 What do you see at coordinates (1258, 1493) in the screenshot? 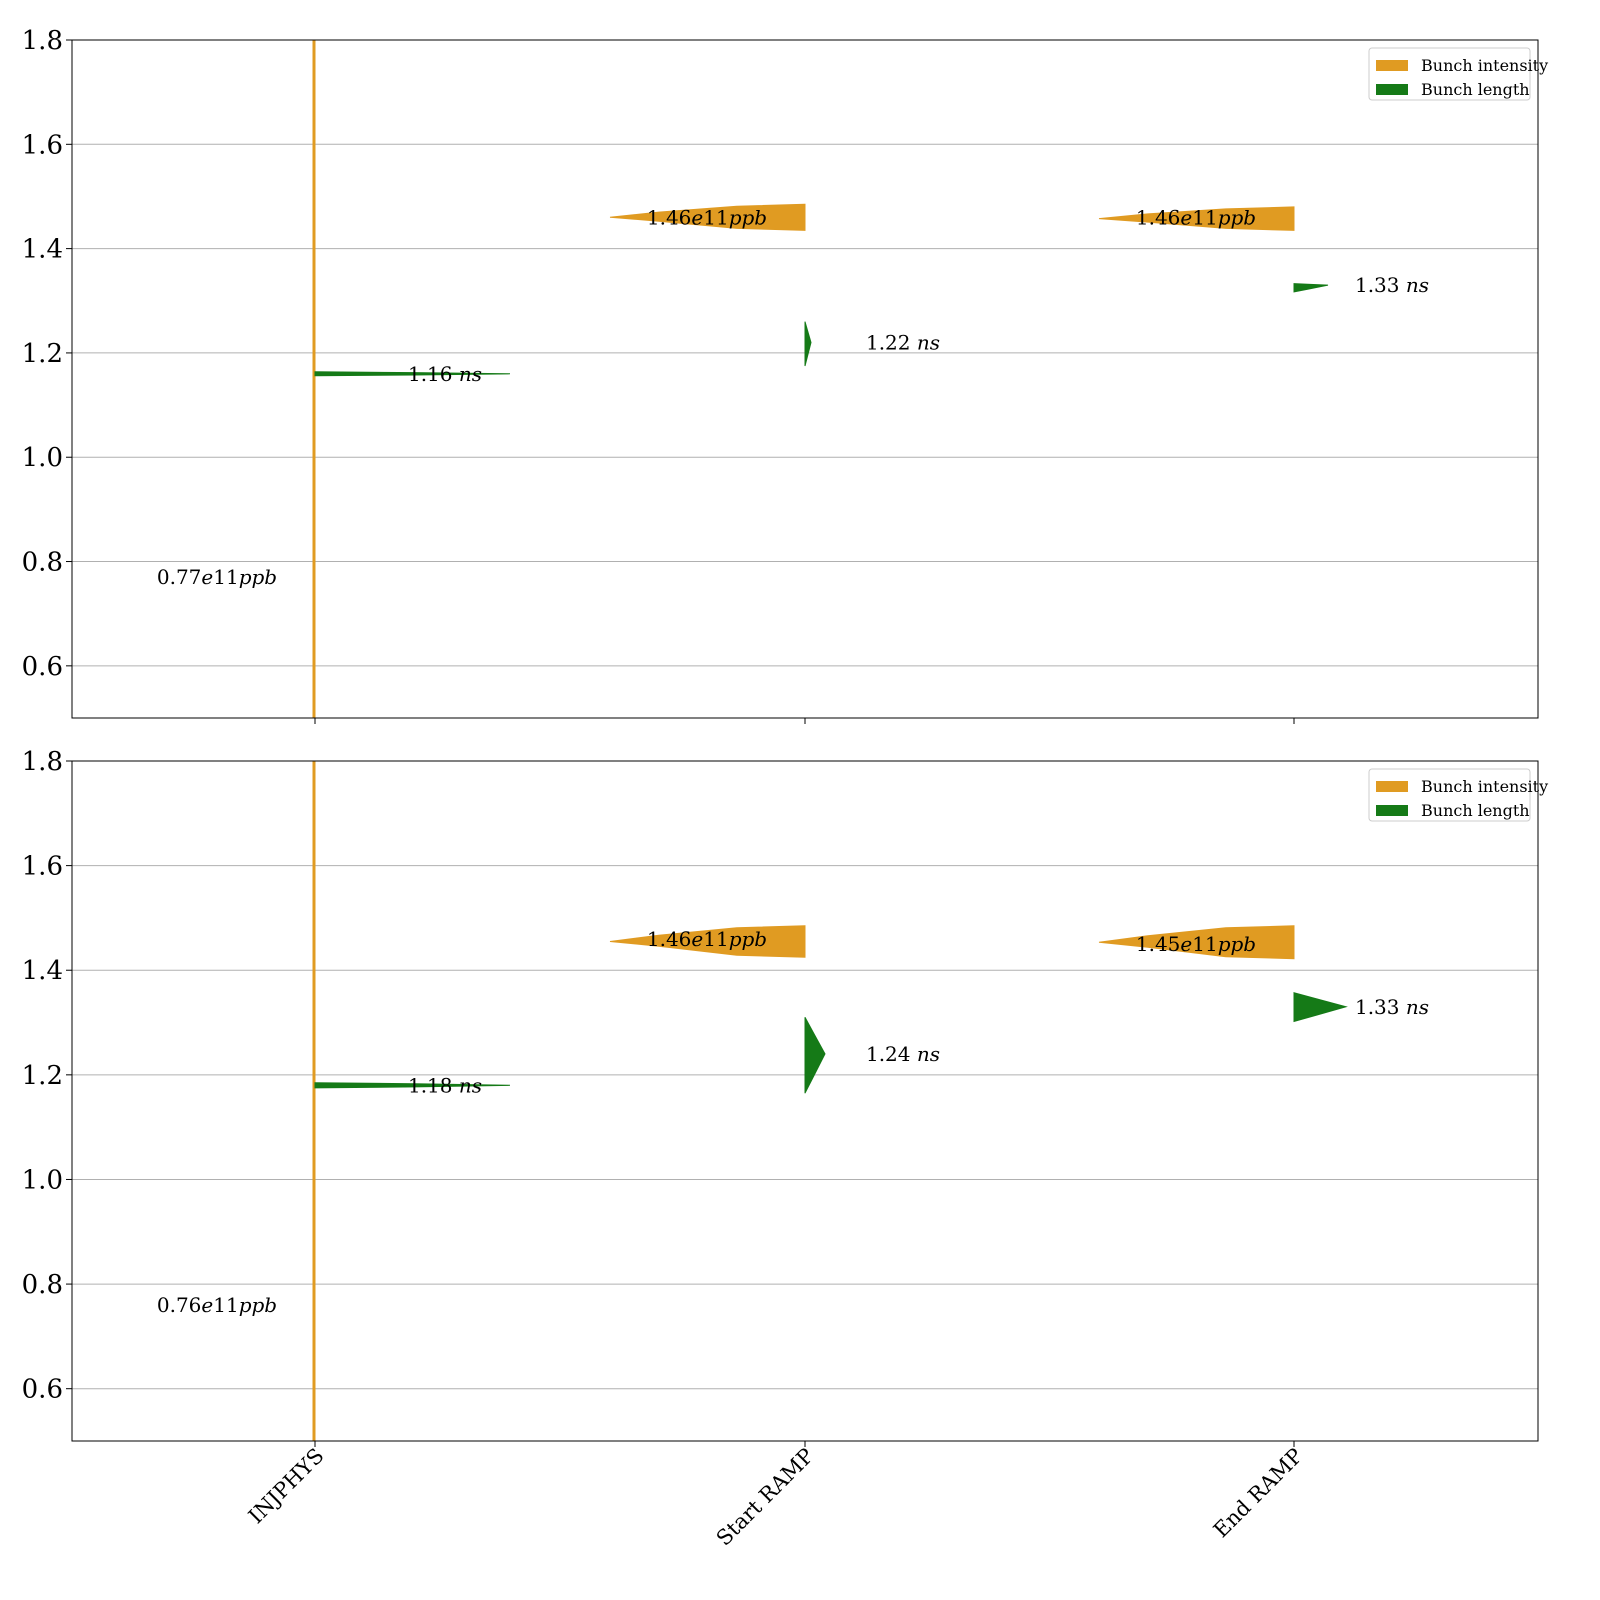
I see `x-tick-label: End RAMP` at bounding box center [1258, 1493].